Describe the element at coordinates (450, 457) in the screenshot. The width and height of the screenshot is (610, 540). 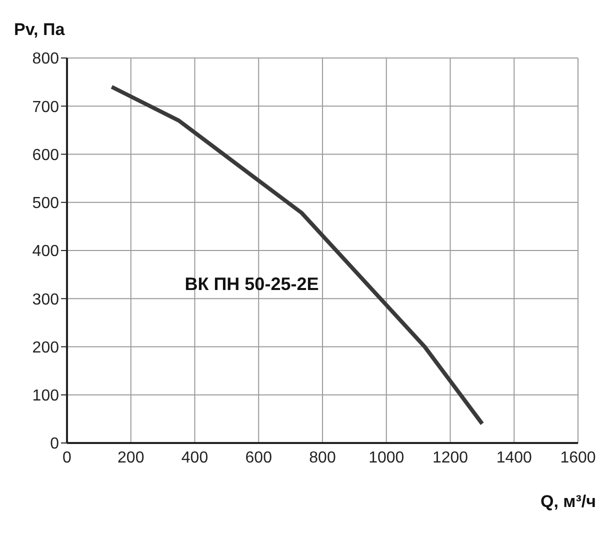
I see `x-tick-label: 1200` at that location.